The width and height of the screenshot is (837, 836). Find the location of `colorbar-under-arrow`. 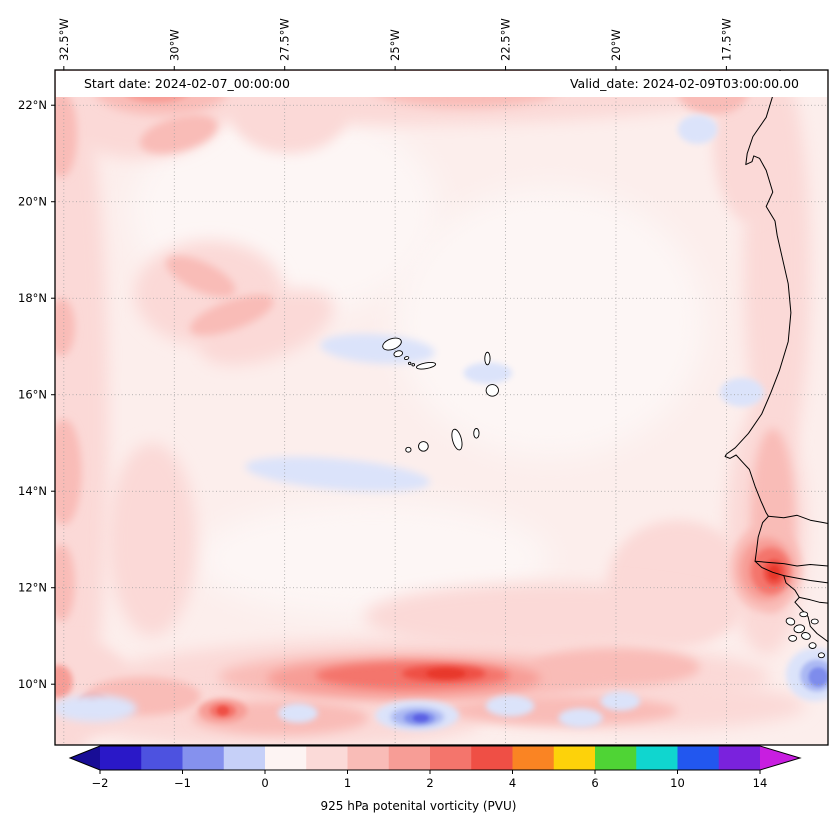

colorbar-under-arrow is located at coordinates (85, 758).